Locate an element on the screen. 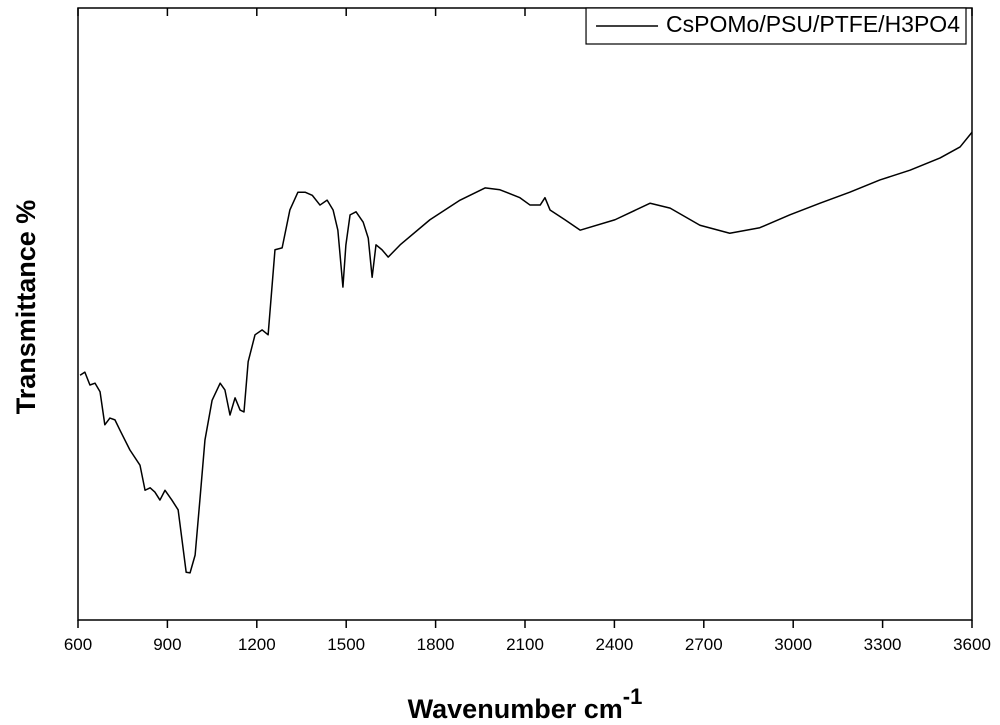 The height and width of the screenshot is (725, 1000). y-axis-title: Transmittance % is located at coordinates (26, 307).